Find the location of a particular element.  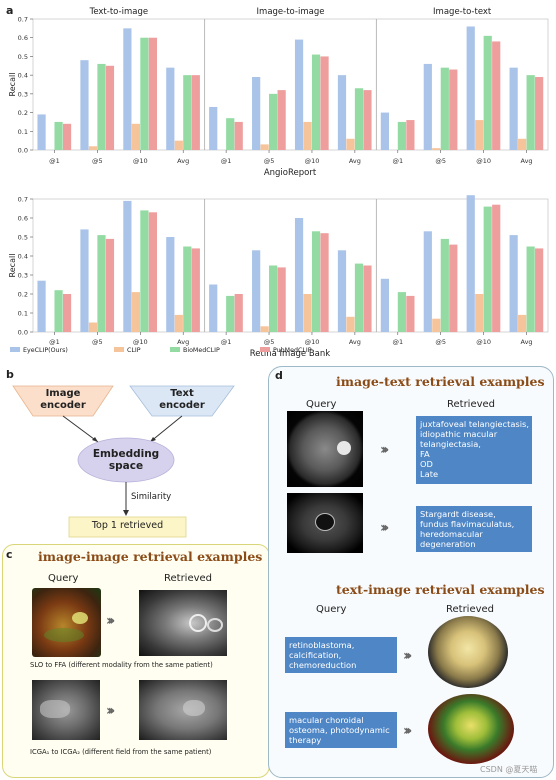

image-encoder-label: Image encoder is located at coordinates (63, 399).